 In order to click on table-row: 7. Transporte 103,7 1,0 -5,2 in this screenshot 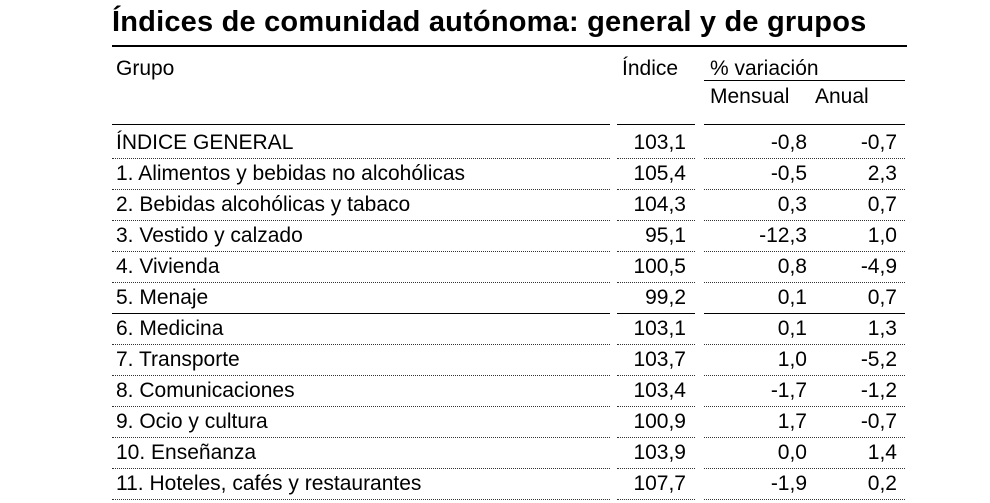, I will do `click(495, 363)`.